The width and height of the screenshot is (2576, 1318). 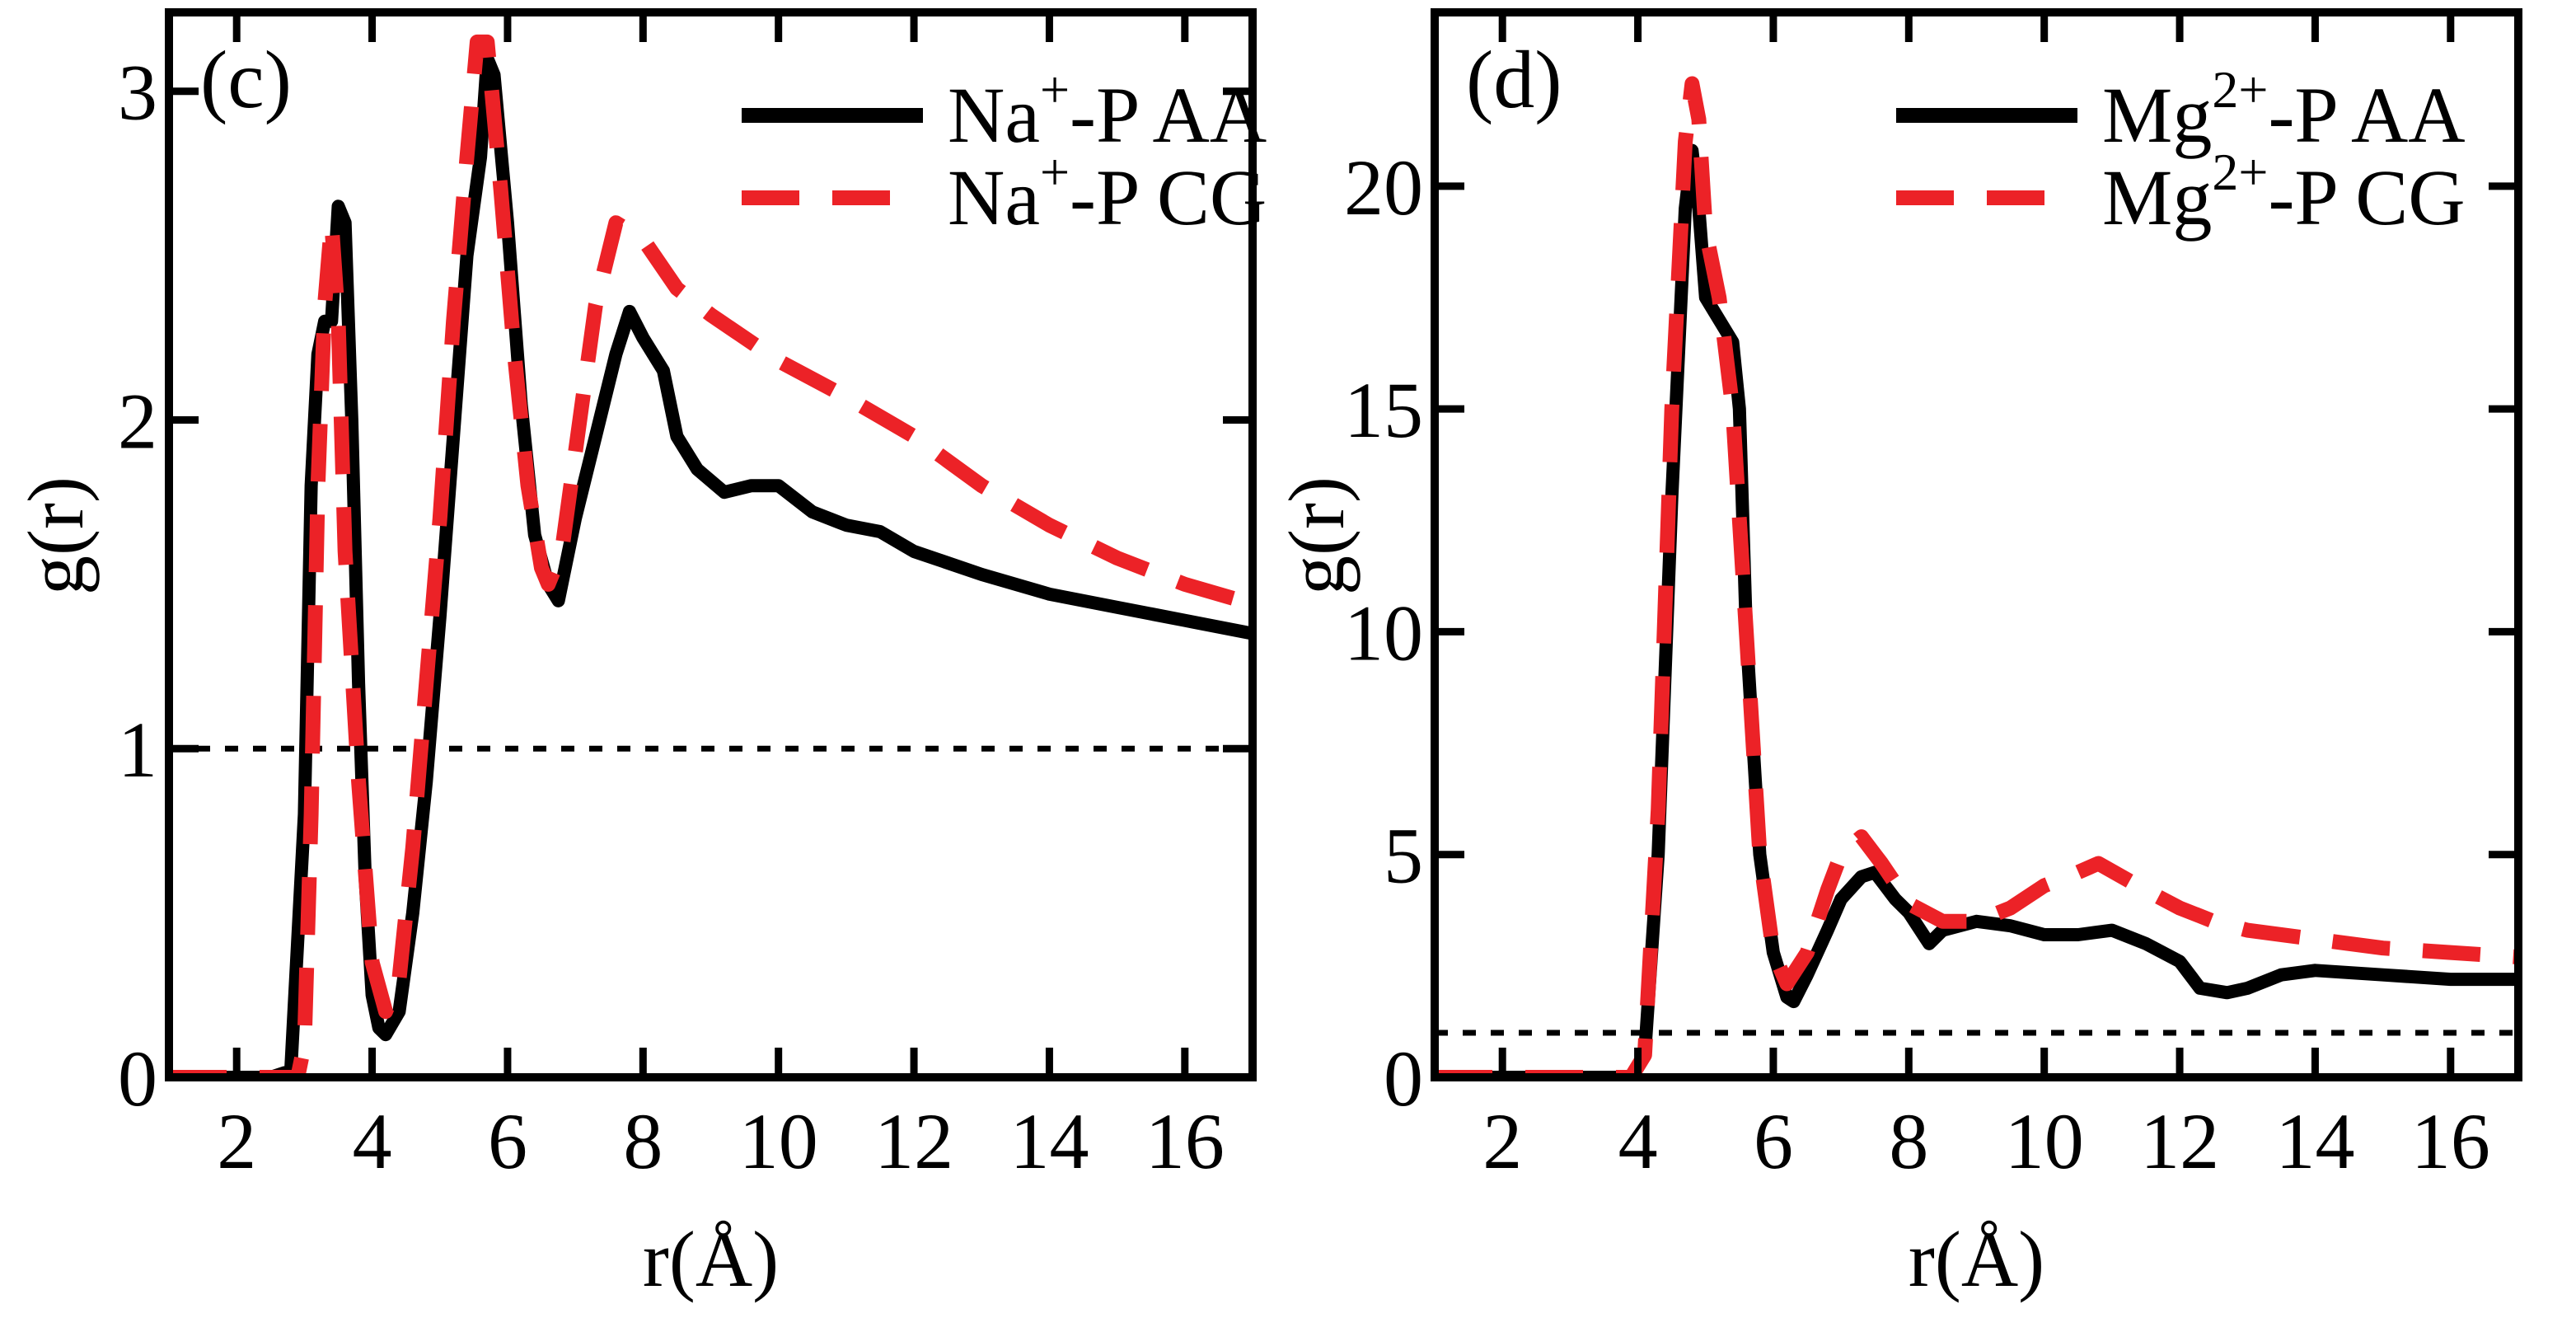 What do you see at coordinates (246, 79) in the screenshot?
I see `panel-label: (c)` at bounding box center [246, 79].